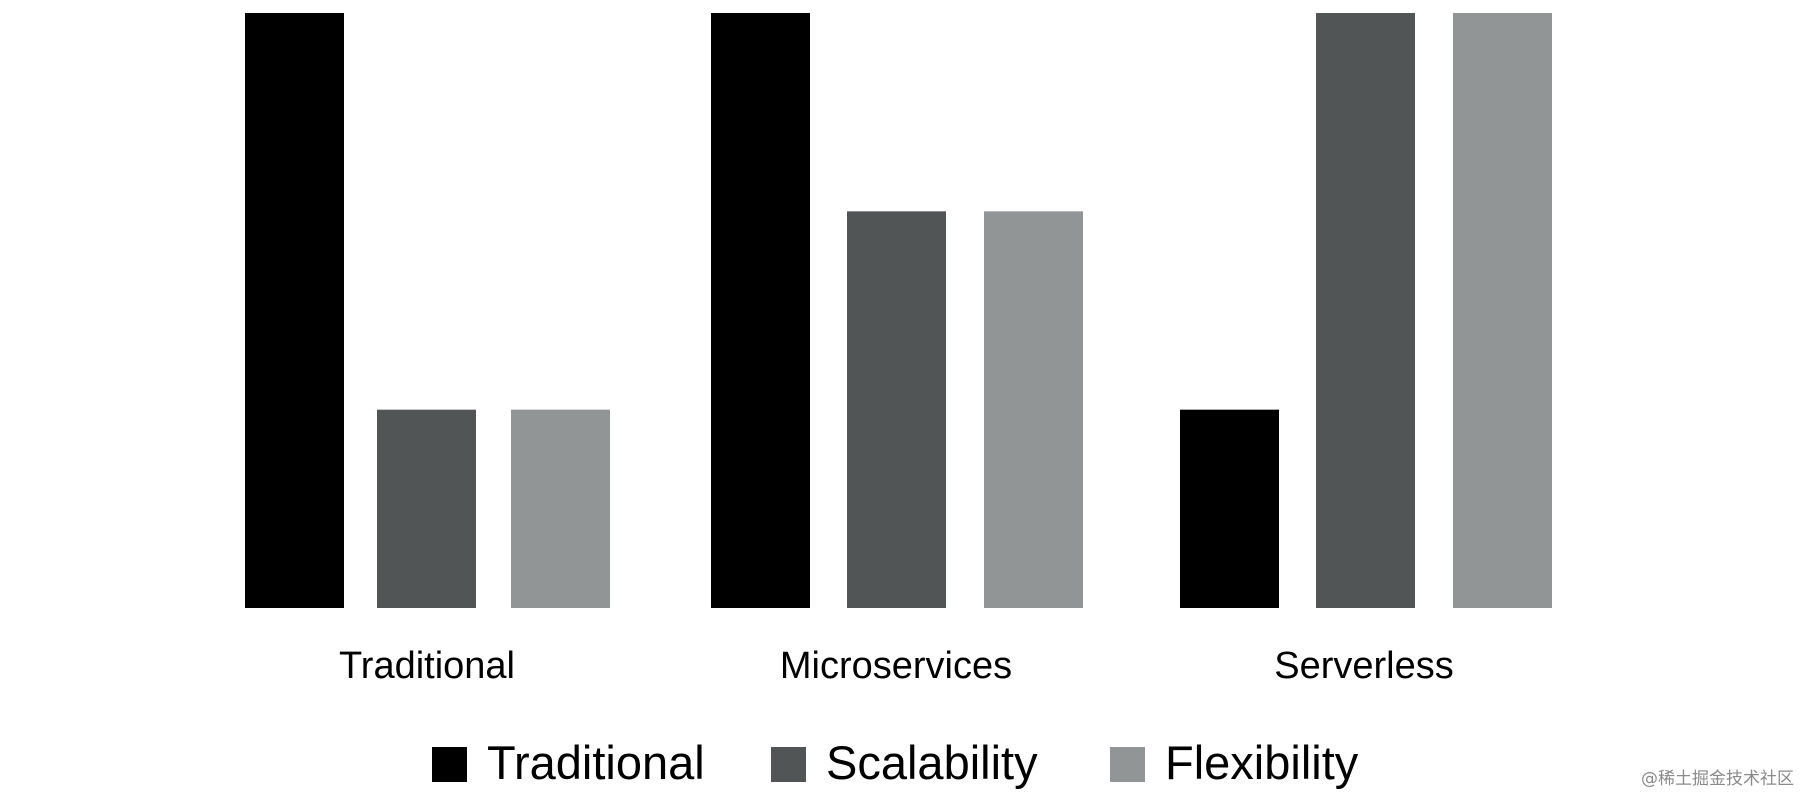  I want to click on bar-serverless-flexibility, so click(1502, 310).